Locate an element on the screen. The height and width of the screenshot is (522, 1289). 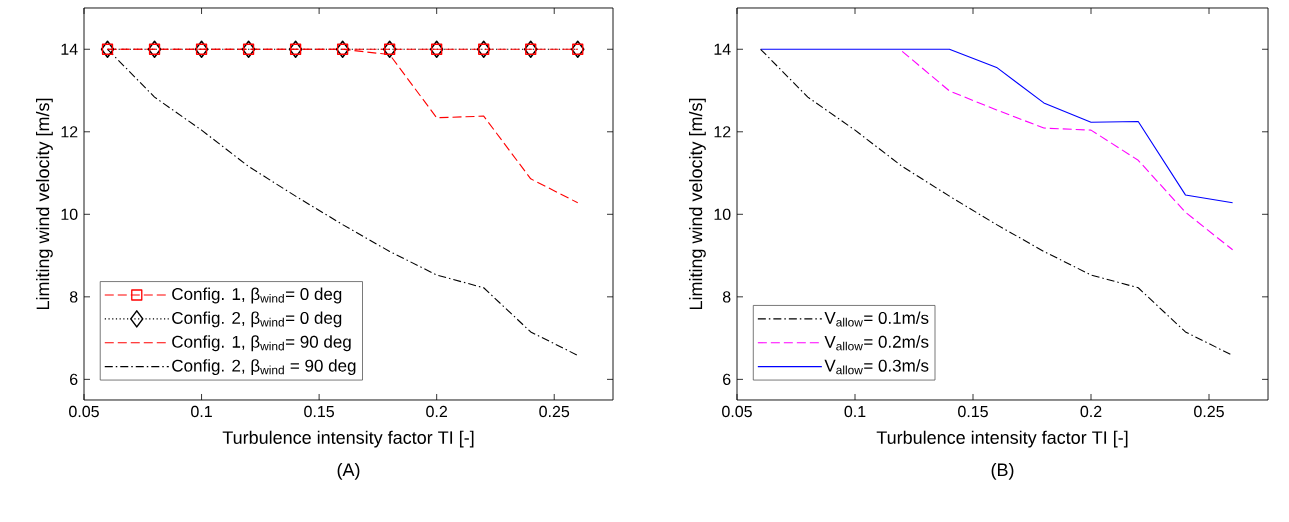
legend-label: Config. 2, β$_{wind}$ = 90 deg is located at coordinates (264, 367).